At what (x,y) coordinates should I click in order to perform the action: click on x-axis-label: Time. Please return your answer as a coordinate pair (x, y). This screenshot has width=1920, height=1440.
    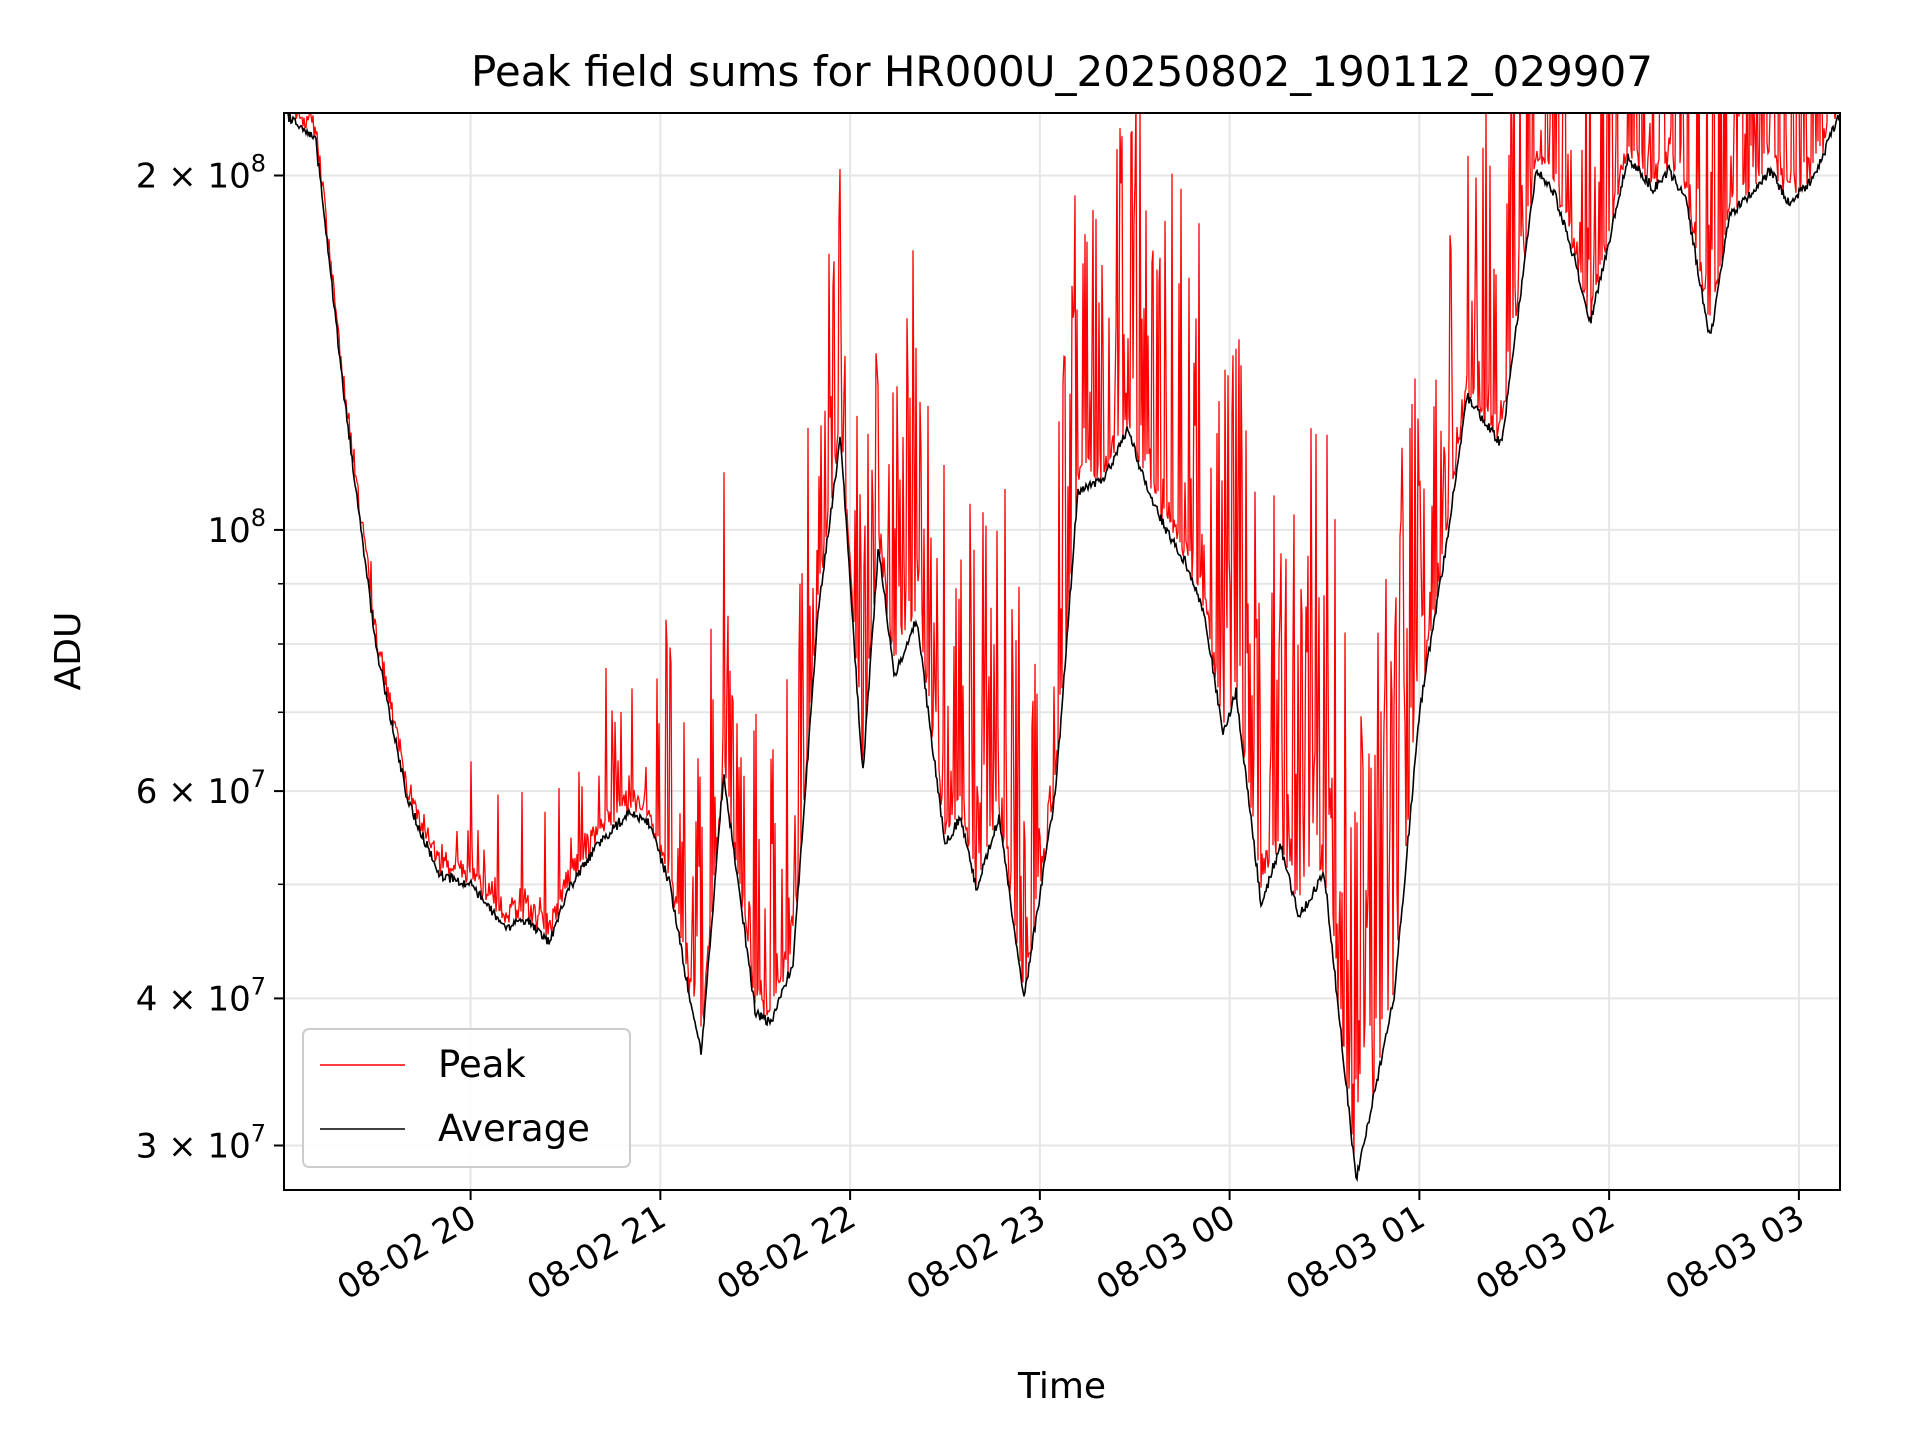
    Looking at the image, I should click on (1061, 1386).